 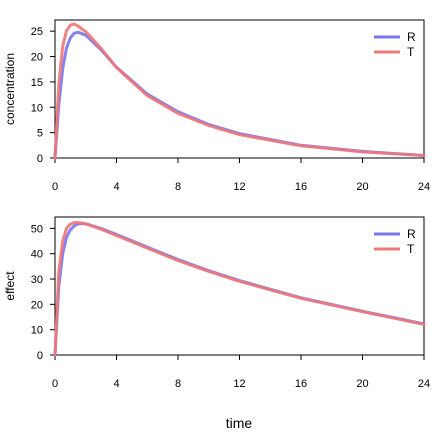 What do you see at coordinates (37, 83) in the screenshot?
I see `y-tick-label: 15` at bounding box center [37, 83].